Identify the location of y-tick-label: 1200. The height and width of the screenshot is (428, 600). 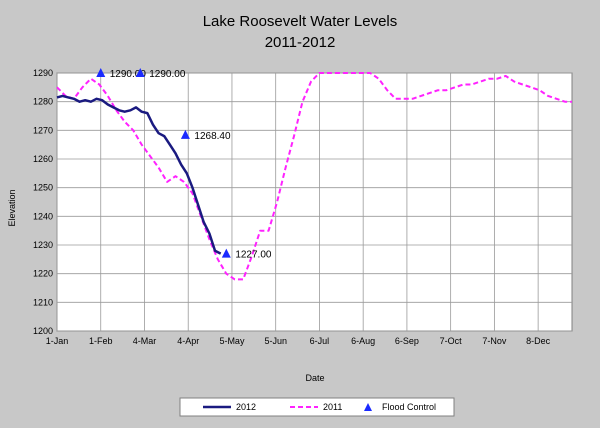
(43, 331).